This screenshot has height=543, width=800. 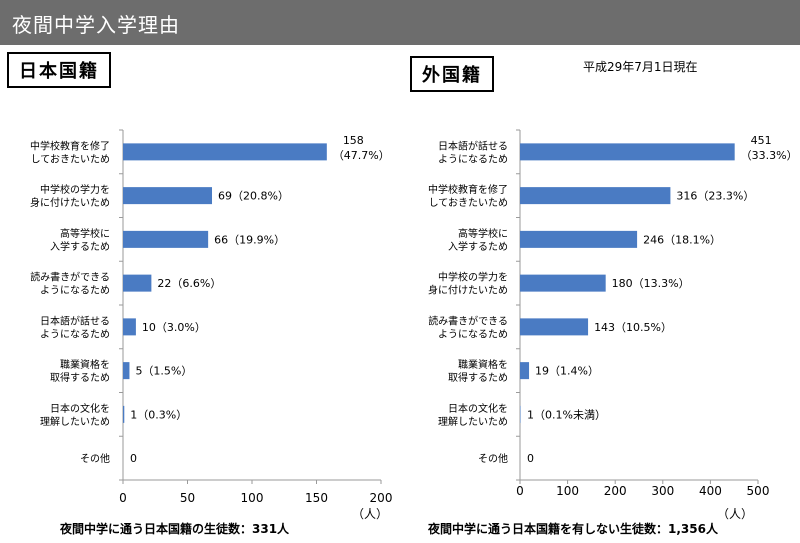 I want to click on data-label: 180（13.3%）, so click(x=651, y=283).